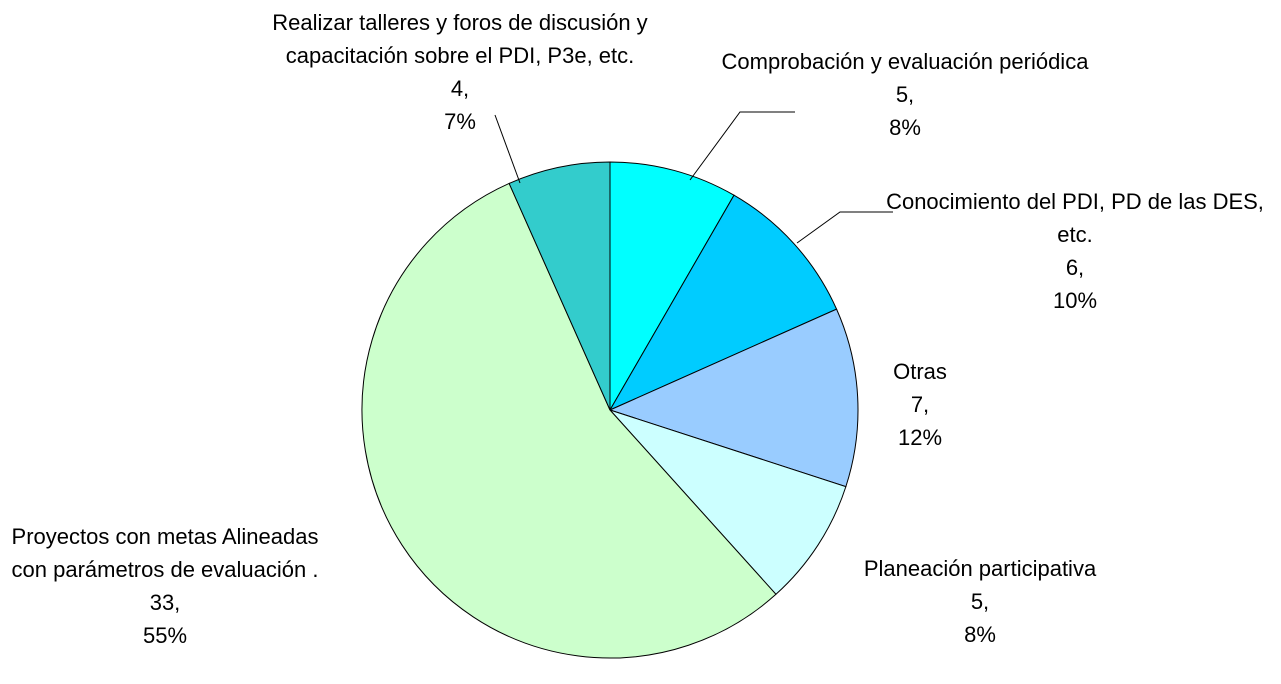 This screenshot has width=1281, height=684. What do you see at coordinates (980, 568) in the screenshot?
I see `category-label: Planeación participativa` at bounding box center [980, 568].